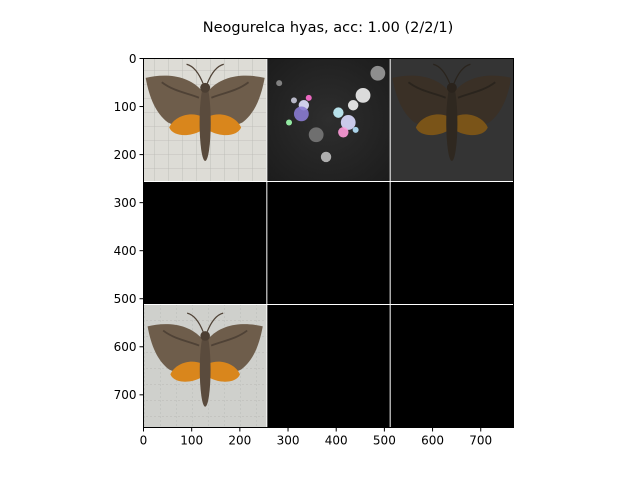 The height and width of the screenshot is (480, 640). What do you see at coordinates (125, 251) in the screenshot?
I see `y-tick-label: 400` at bounding box center [125, 251].